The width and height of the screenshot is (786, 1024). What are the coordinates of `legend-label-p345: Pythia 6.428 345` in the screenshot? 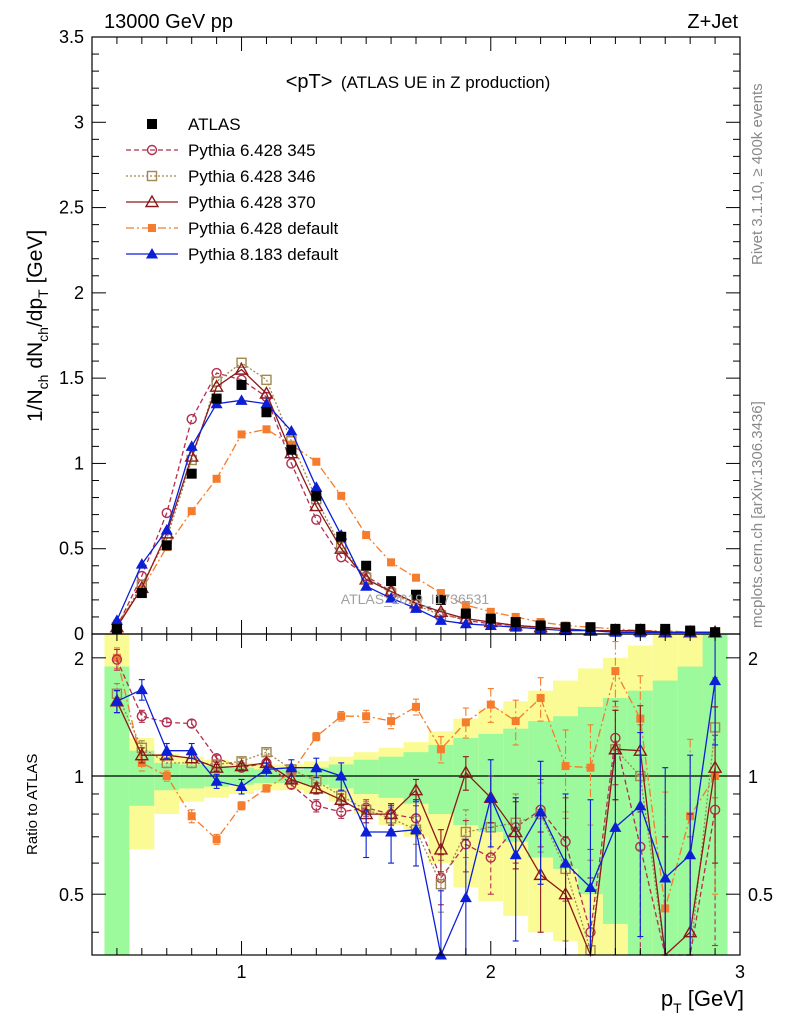 It's located at (252, 150).